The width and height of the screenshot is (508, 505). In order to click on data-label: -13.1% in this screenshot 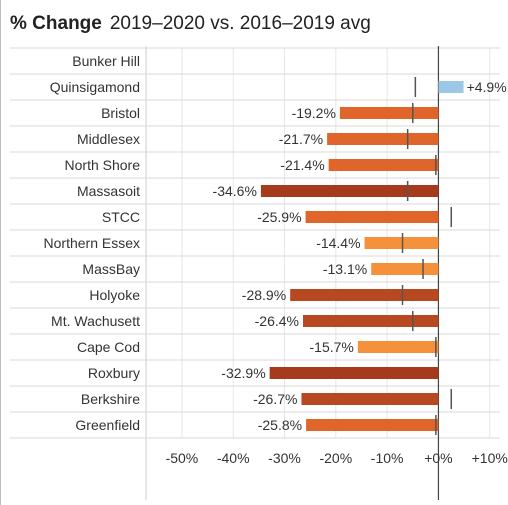, I will do `click(345, 269)`.